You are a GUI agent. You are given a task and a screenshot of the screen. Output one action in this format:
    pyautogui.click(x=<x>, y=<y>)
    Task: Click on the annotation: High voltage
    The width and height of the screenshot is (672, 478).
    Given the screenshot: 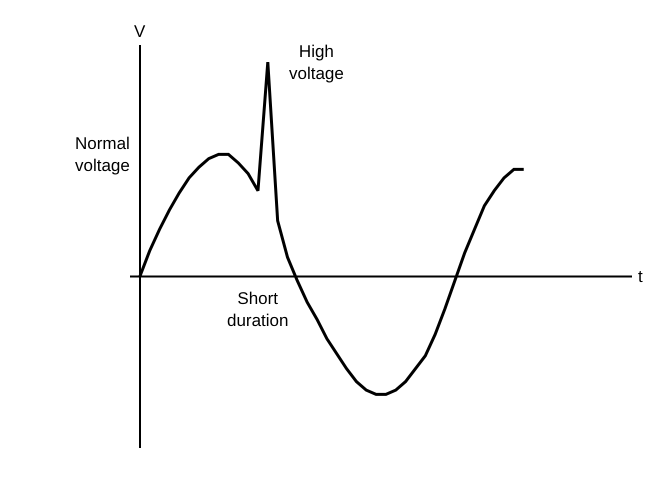 What is the action you would take?
    pyautogui.click(x=316, y=63)
    